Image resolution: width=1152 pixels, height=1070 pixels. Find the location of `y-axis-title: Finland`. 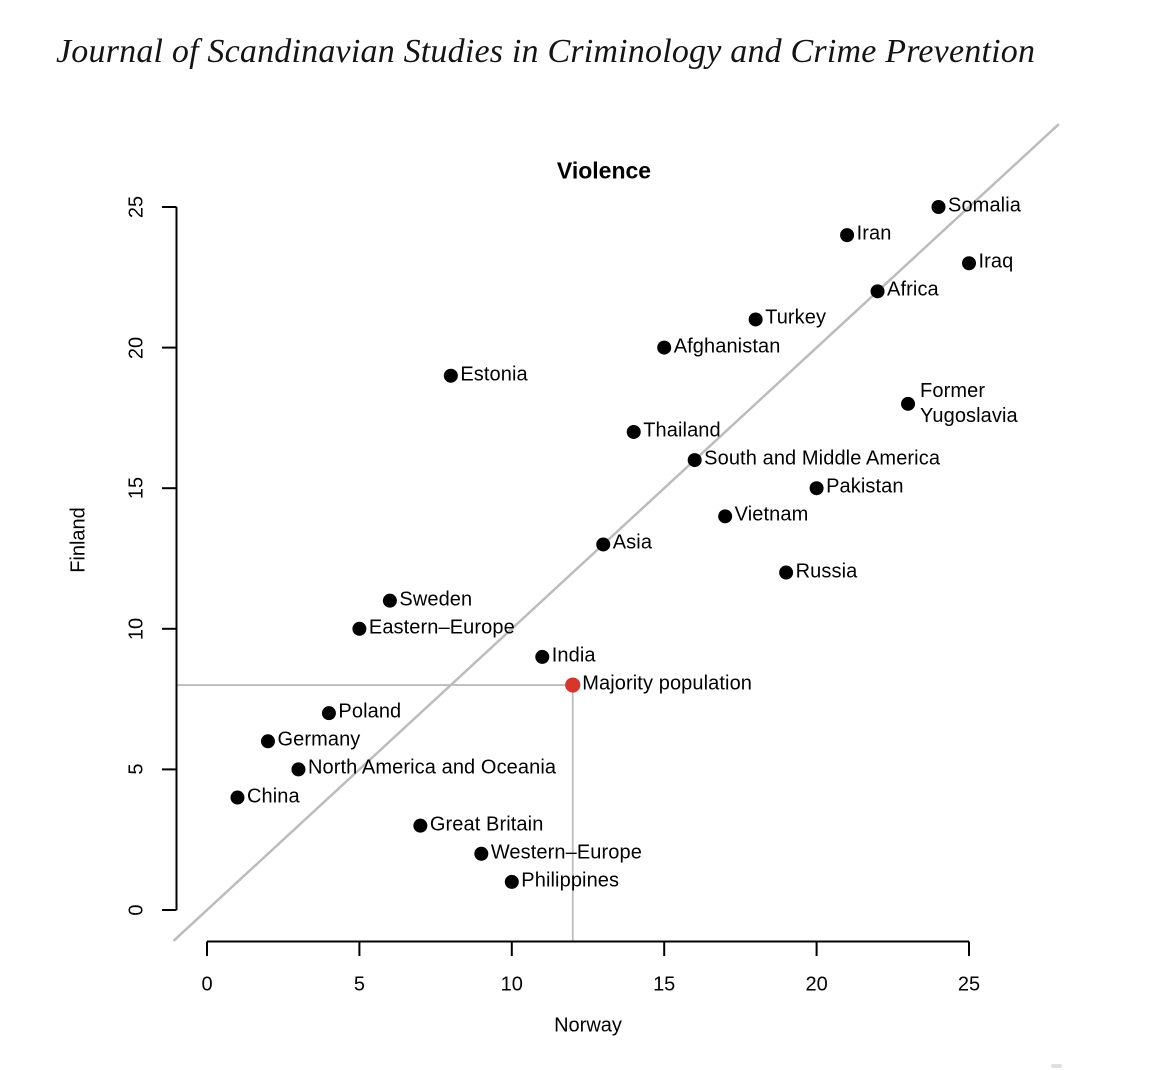

y-axis-title: Finland is located at coordinates (78, 540).